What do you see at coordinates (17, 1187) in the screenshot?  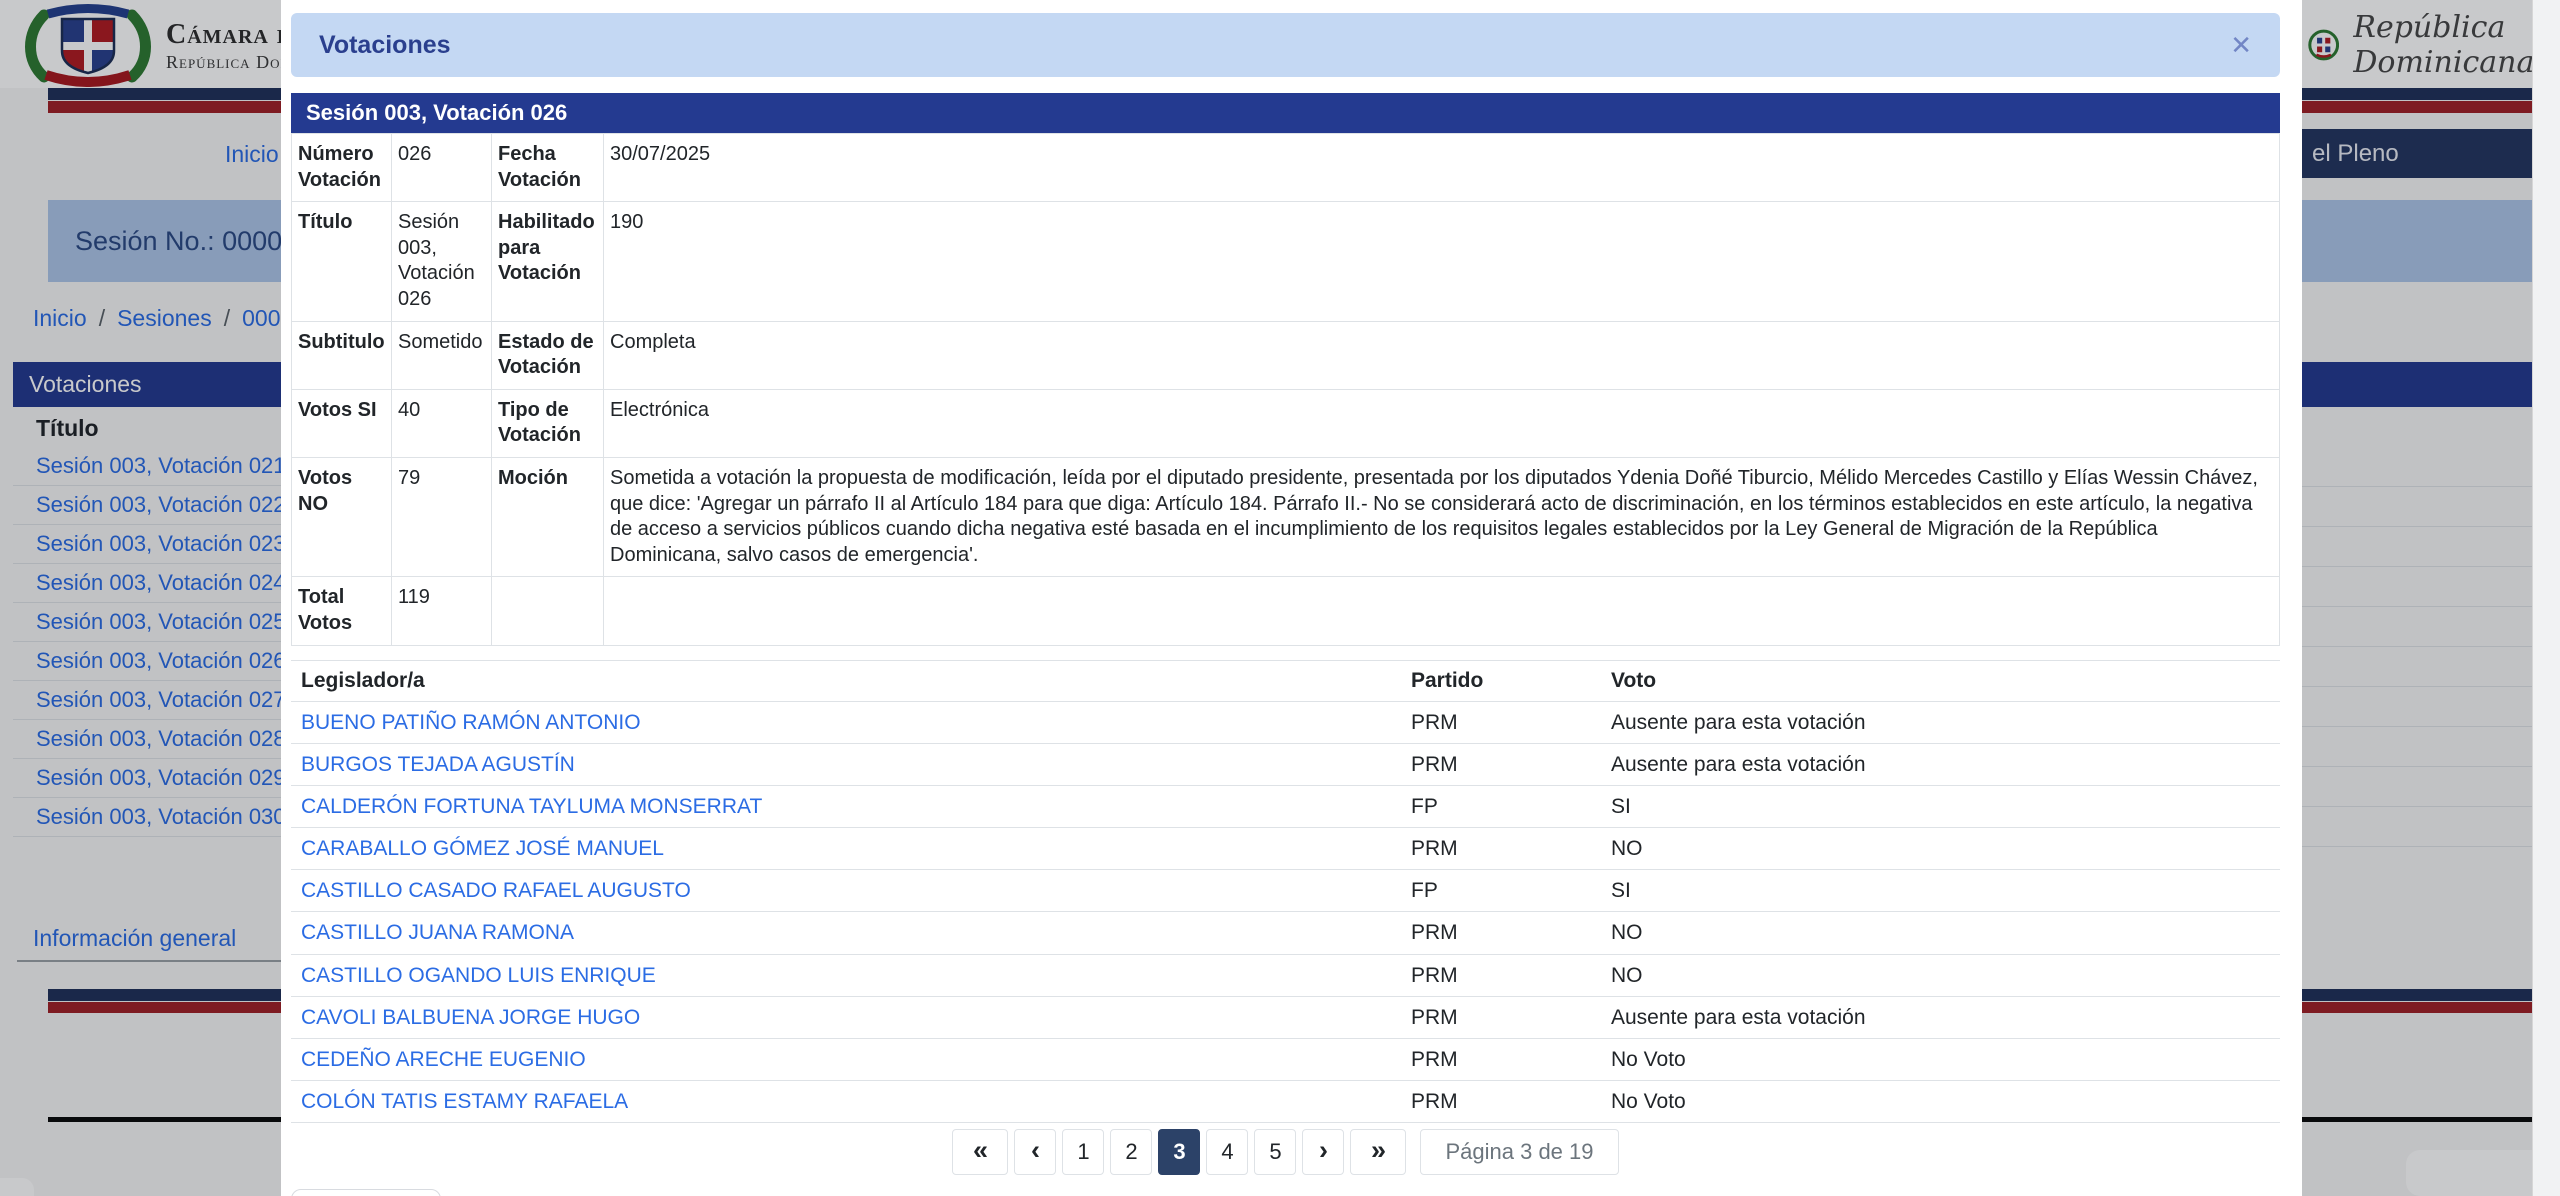 I see `corner-widget-small` at bounding box center [17, 1187].